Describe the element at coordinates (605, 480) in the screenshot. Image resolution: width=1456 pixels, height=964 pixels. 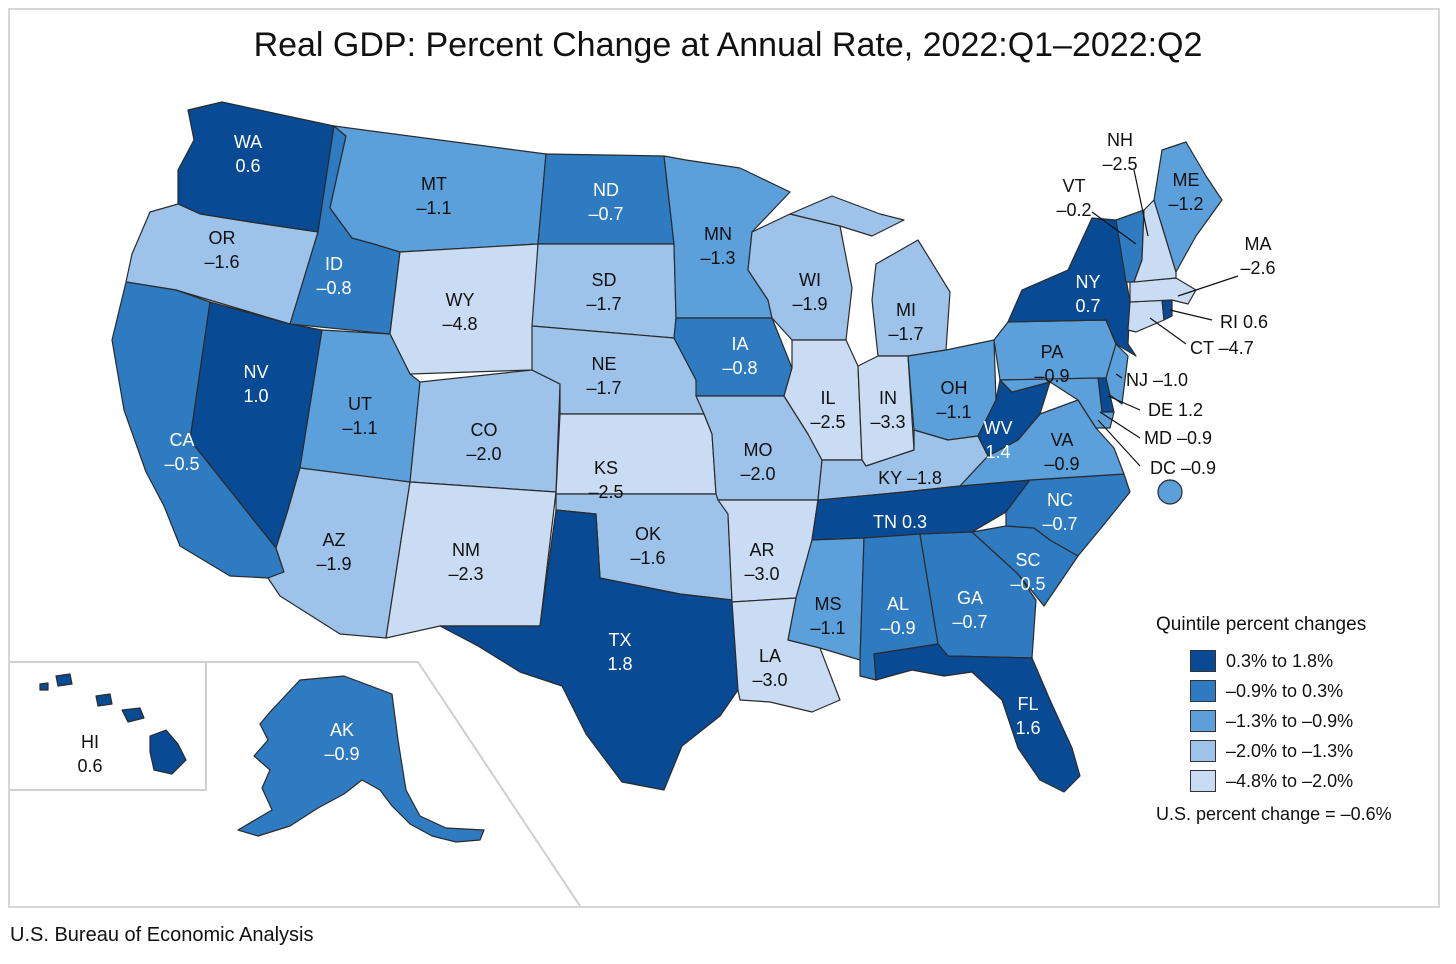
I see `state-label-ks: KS –2.5` at that location.